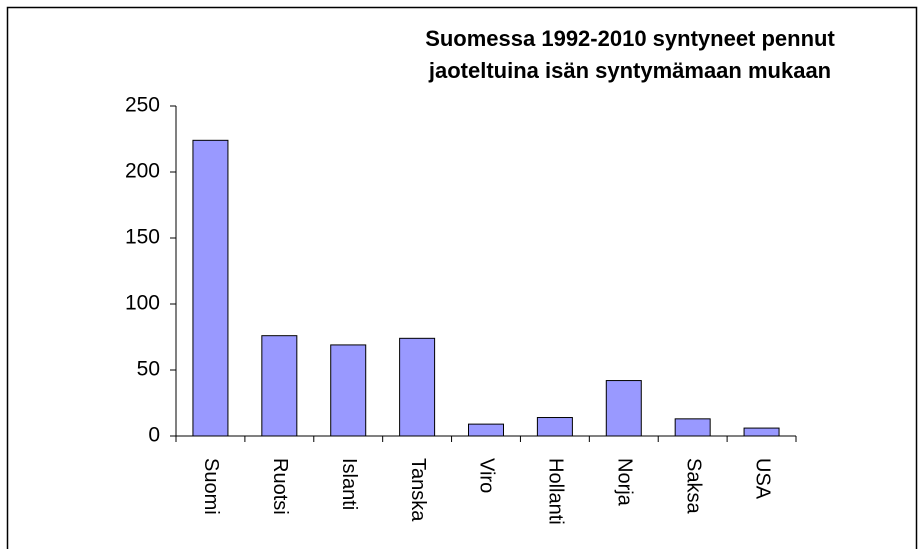 Image resolution: width=924 pixels, height=549 pixels. What do you see at coordinates (630, 38) in the screenshot?
I see `chart-title: Suomessa 1992-2010 syntyneet pennut` at bounding box center [630, 38].